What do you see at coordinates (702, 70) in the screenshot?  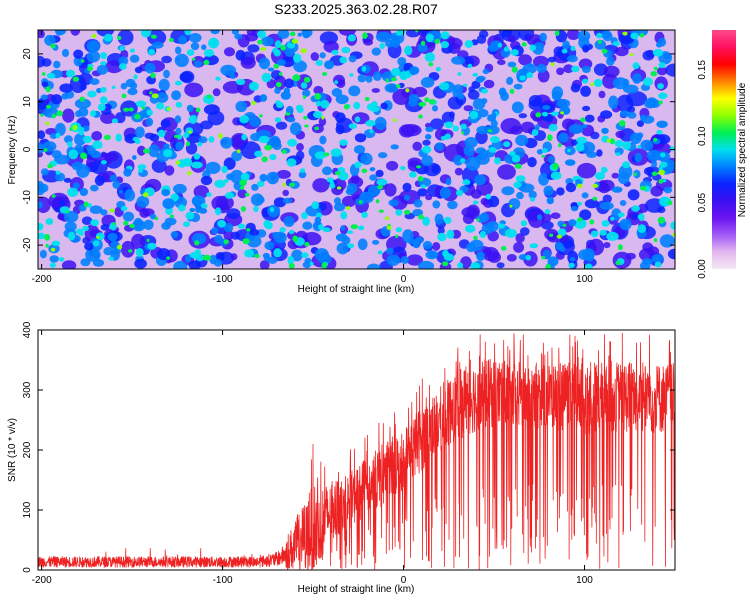 I see `colorbar-tick-label: 0.15` at bounding box center [702, 70].